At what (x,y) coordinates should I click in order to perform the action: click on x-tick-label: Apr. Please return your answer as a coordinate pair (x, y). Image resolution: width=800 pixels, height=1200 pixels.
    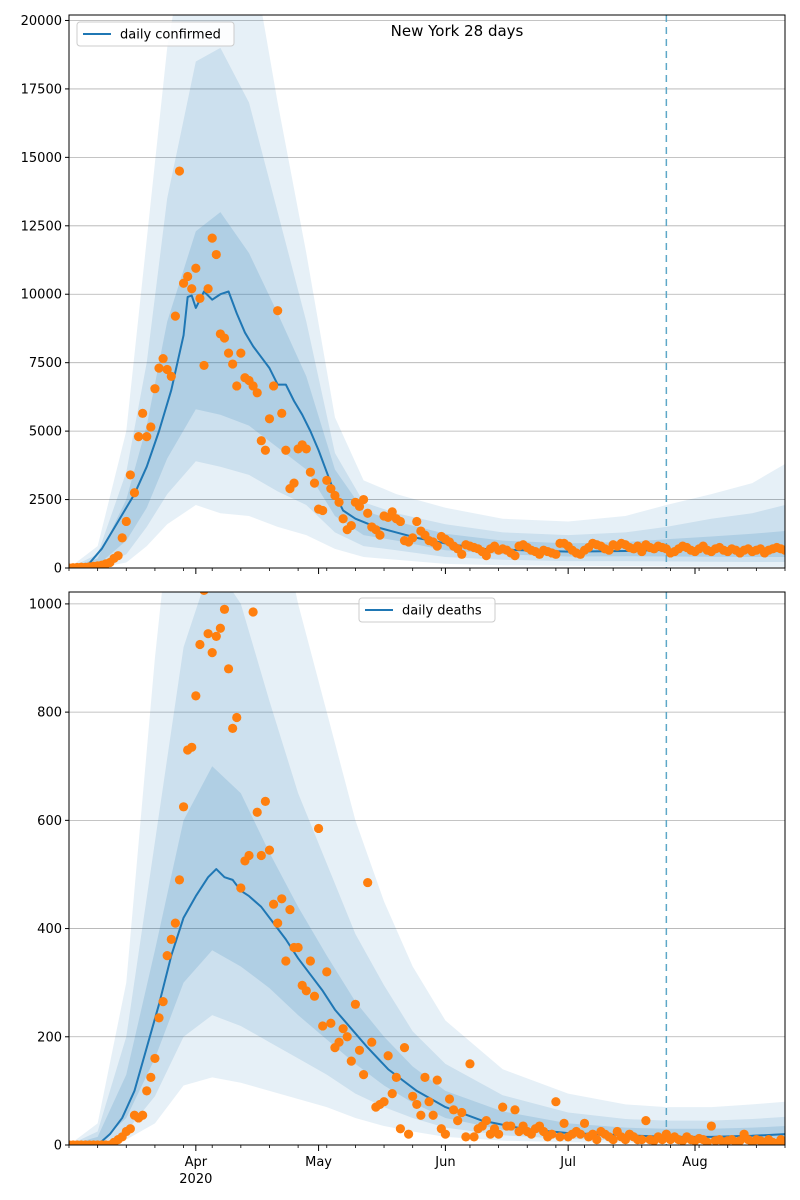
    Looking at the image, I should click on (196, 1162).